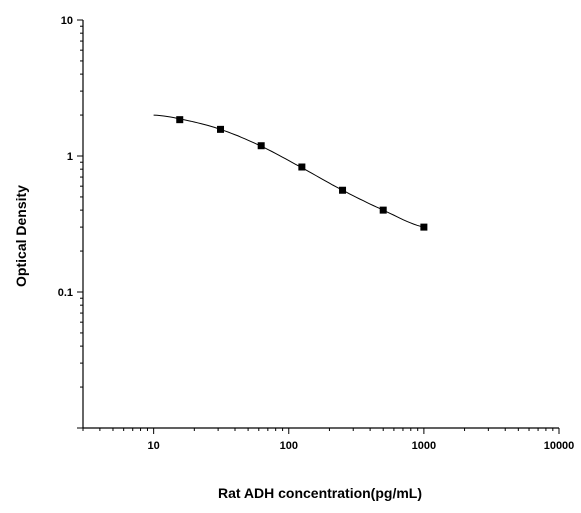 This screenshot has height=513, width=581. I want to click on y-tick-label: 10, so click(67, 21).